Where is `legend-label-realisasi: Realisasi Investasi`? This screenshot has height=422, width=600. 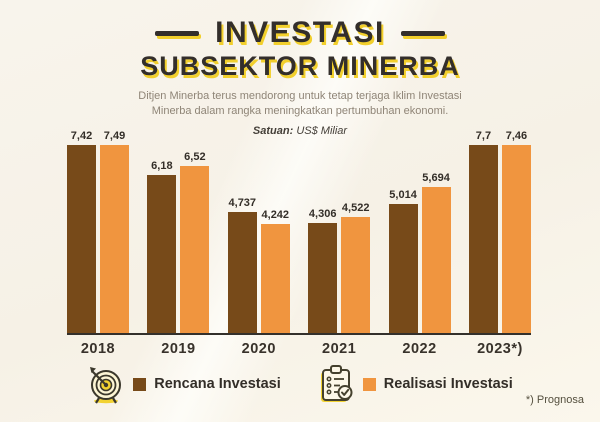 legend-label-realisasi: Realisasi Investasi is located at coordinates (448, 384).